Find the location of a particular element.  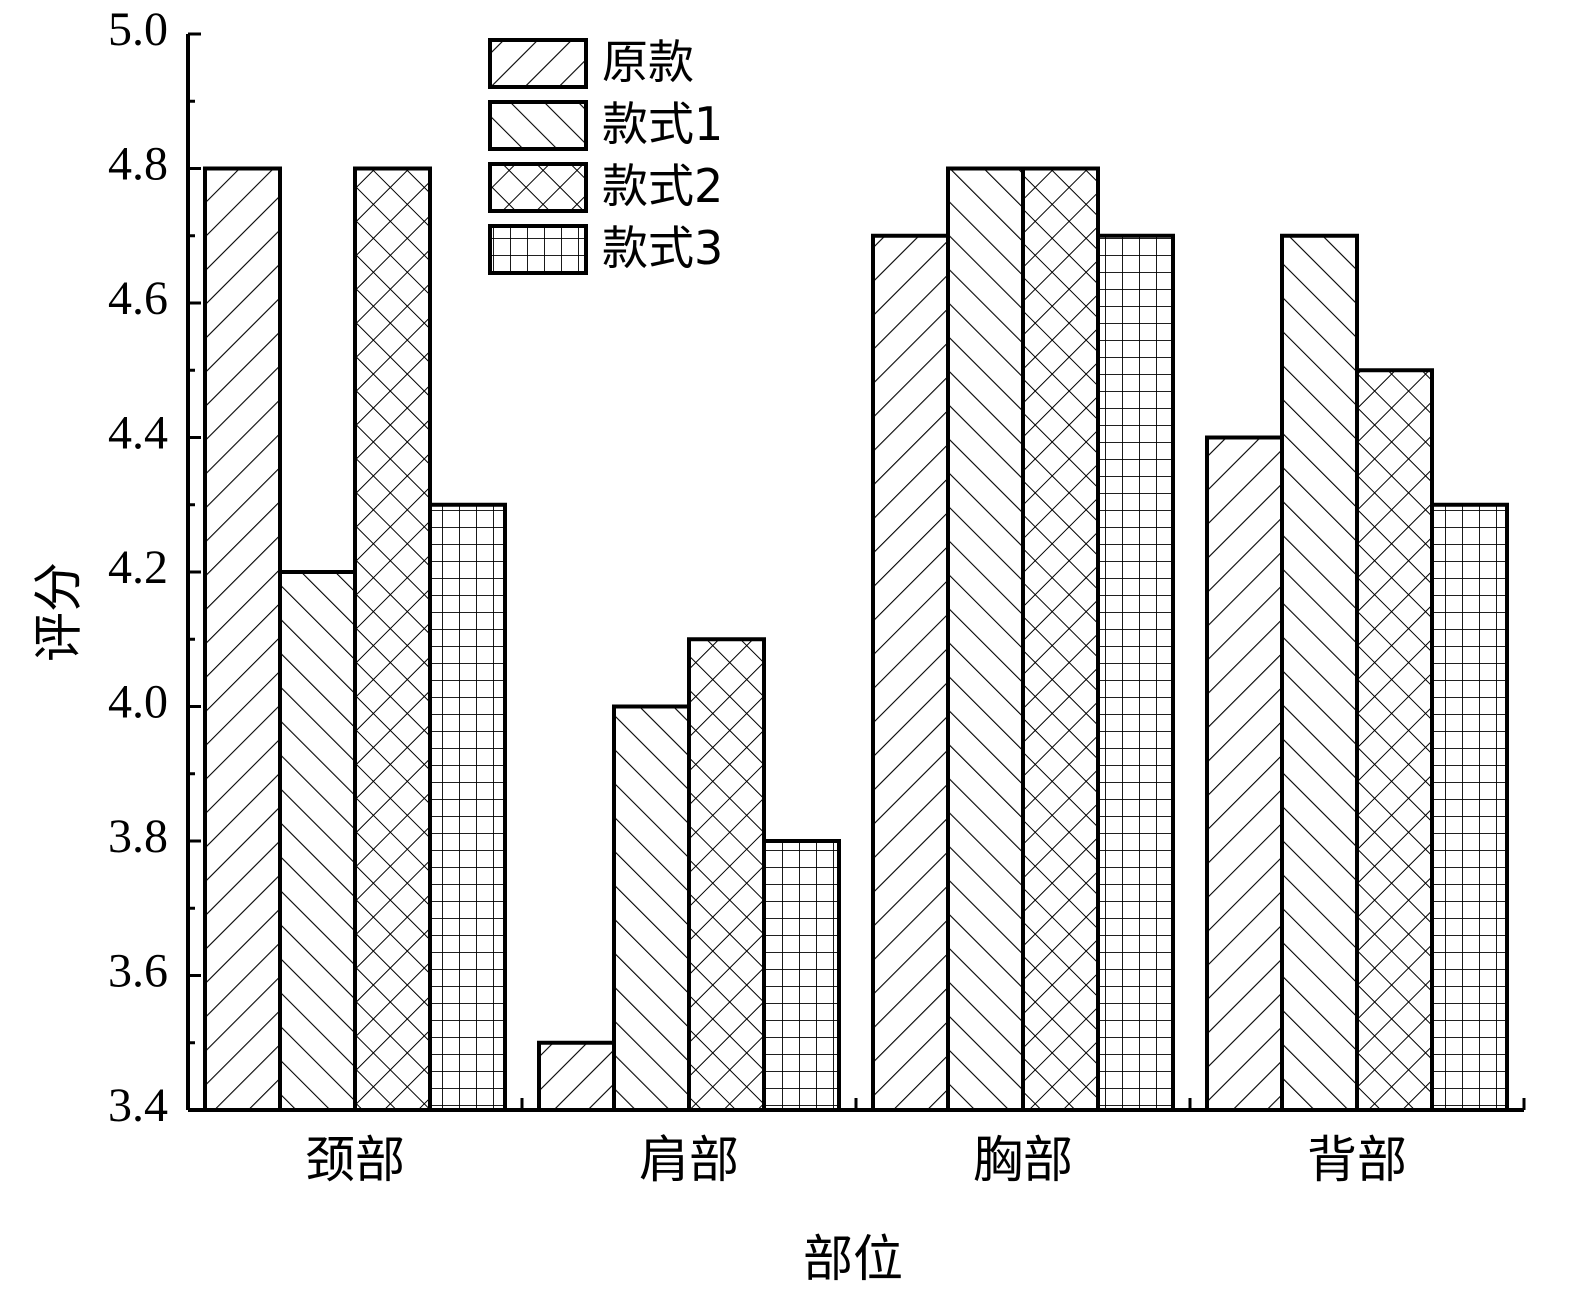

y-tick-label: 3.4 is located at coordinates (138, 1105).